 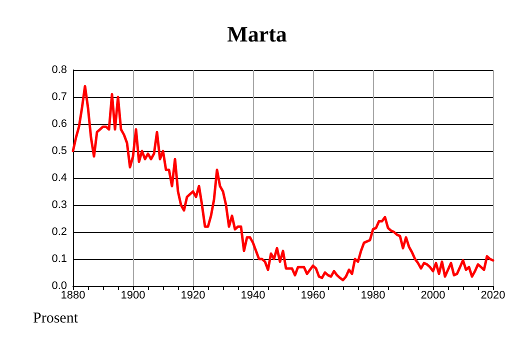 What do you see at coordinates (59, 70) in the screenshot?
I see `y-tick-label: 0.8` at bounding box center [59, 70].